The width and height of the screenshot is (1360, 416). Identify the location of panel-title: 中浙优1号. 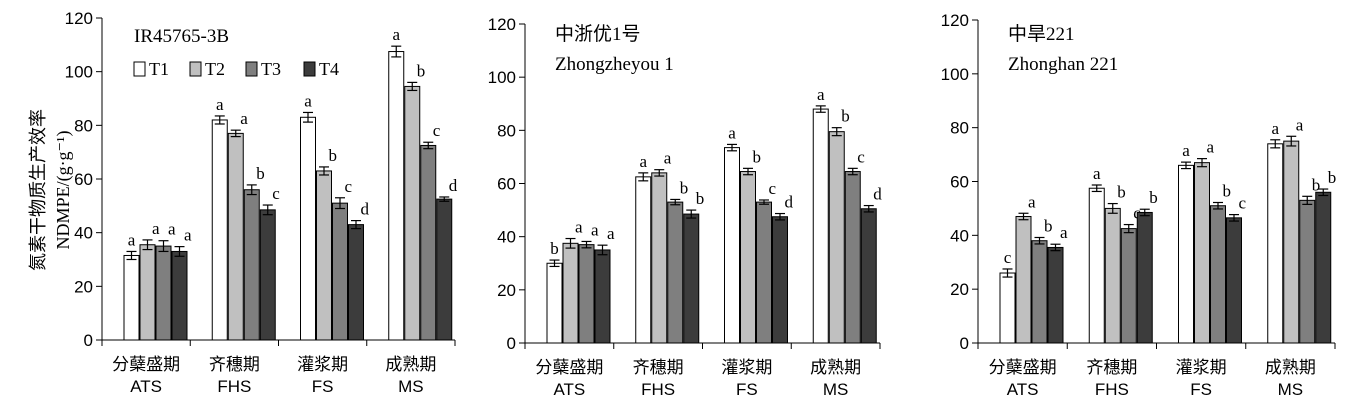
(598, 34).